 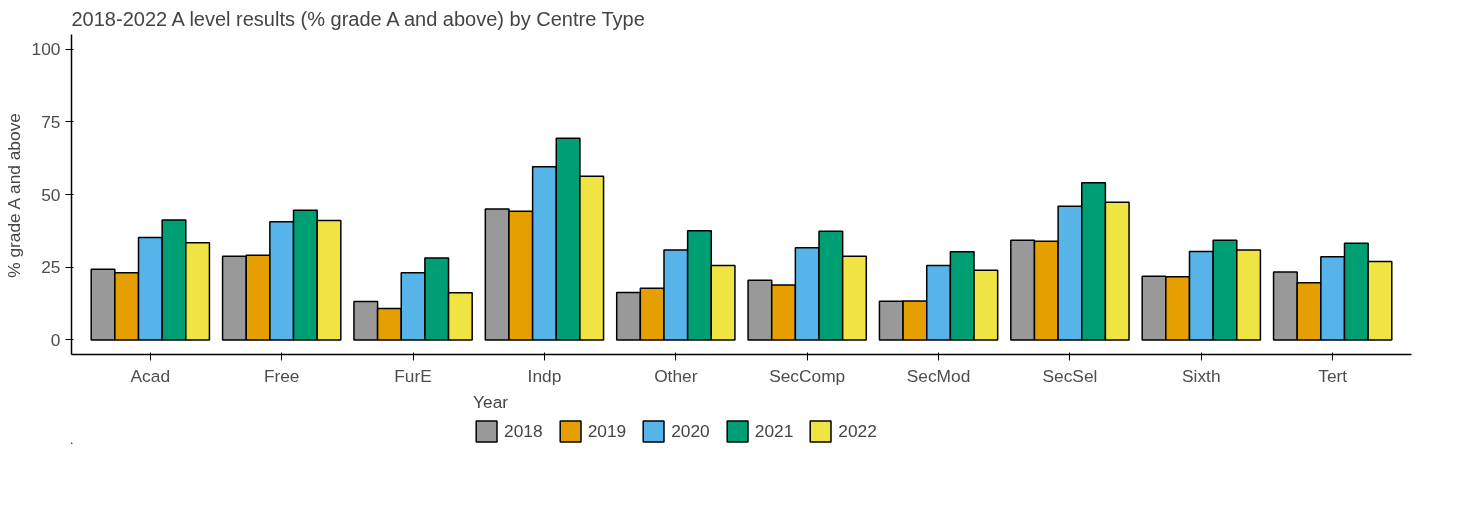 I want to click on legend-label: 2018, so click(x=523, y=431).